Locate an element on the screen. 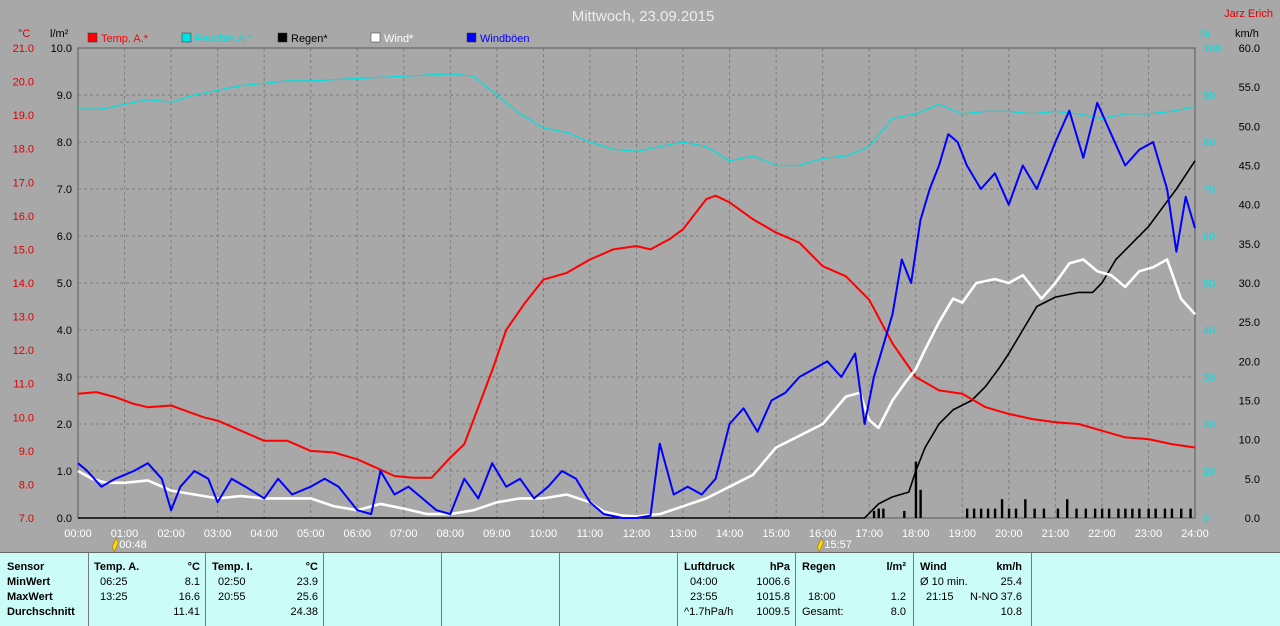 The height and width of the screenshot is (626, 1280). rain-tick-label: 1.0 is located at coordinates (64, 472).